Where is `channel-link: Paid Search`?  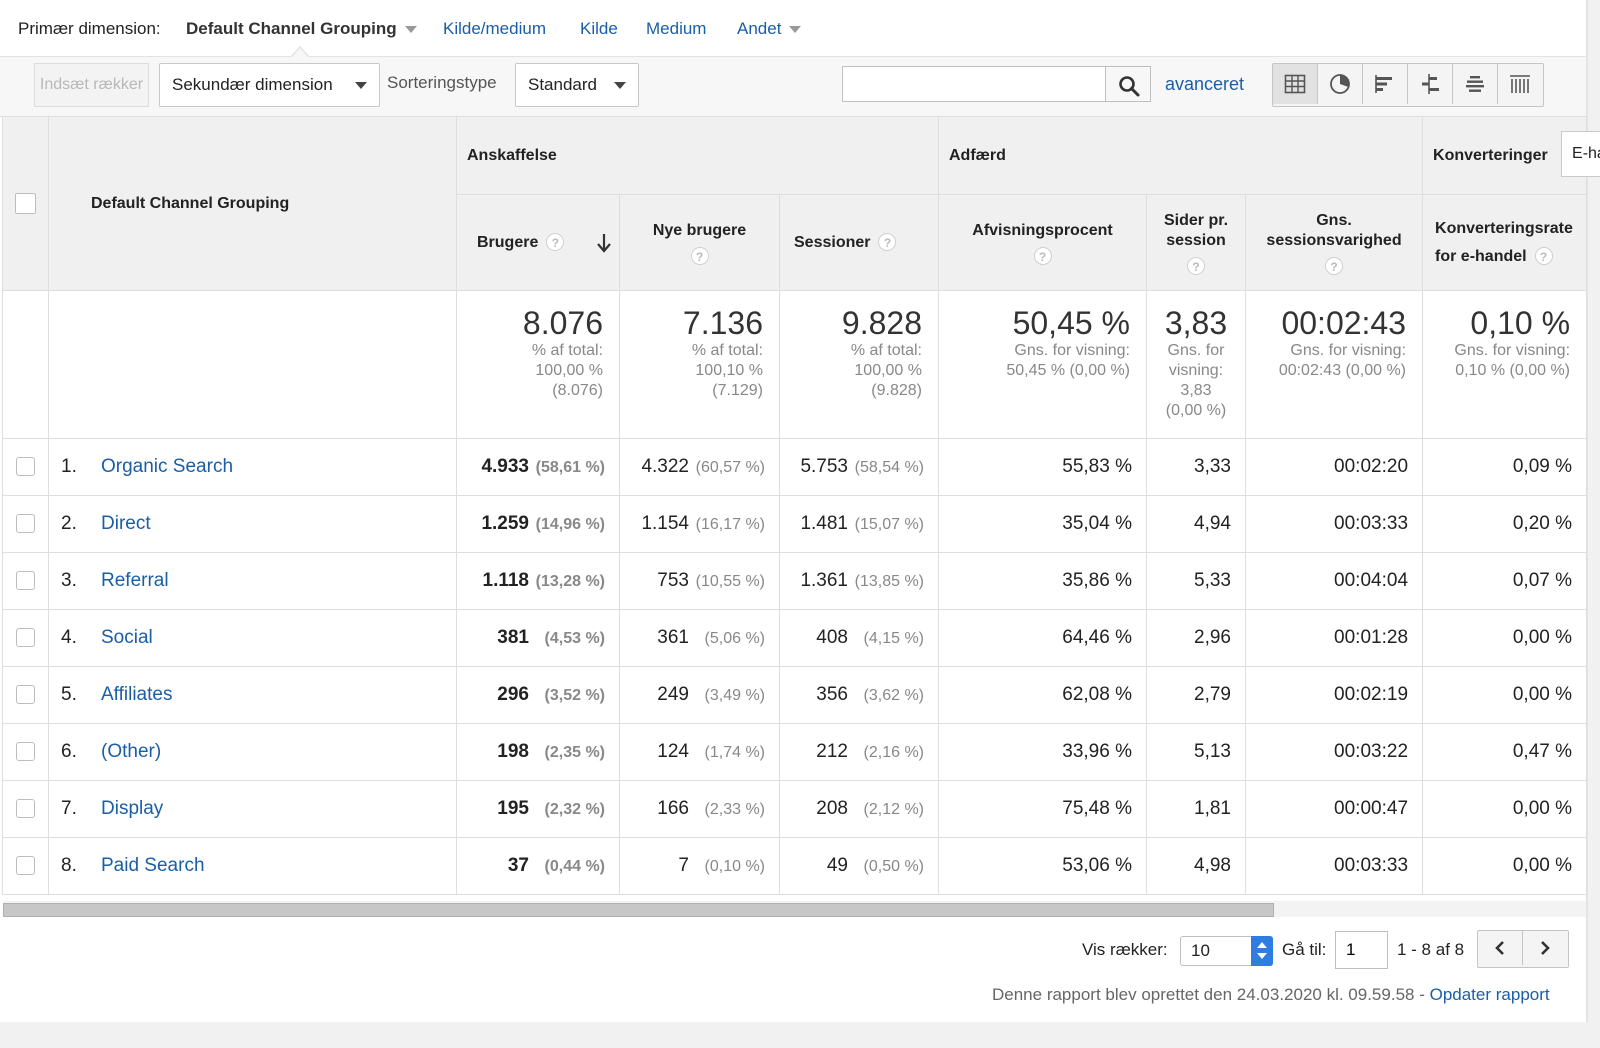 channel-link: Paid Search is located at coordinates (153, 865).